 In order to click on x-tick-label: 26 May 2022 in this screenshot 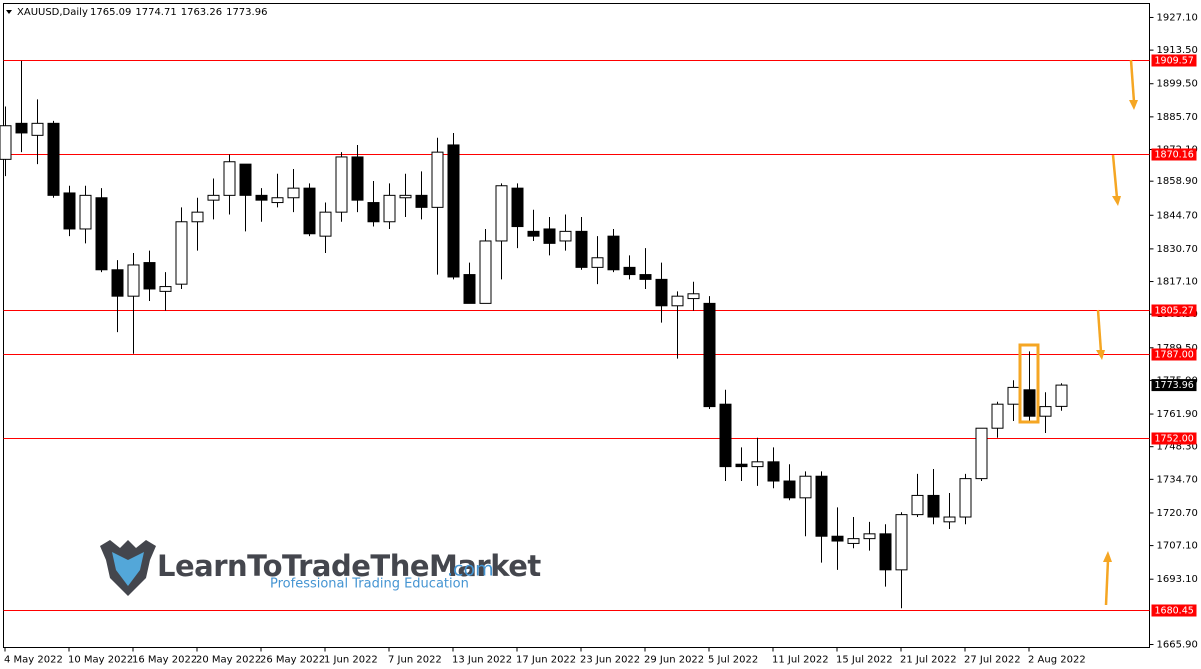, I will do `click(292, 660)`.